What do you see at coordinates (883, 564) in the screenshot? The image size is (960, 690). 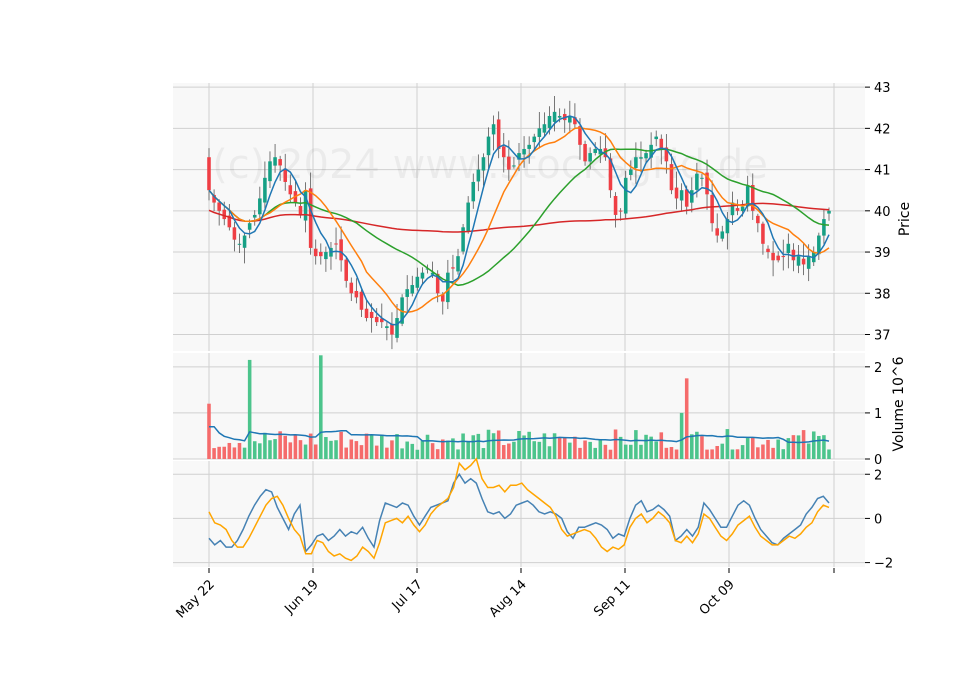 I see `y-tick-label: −2` at bounding box center [883, 564].